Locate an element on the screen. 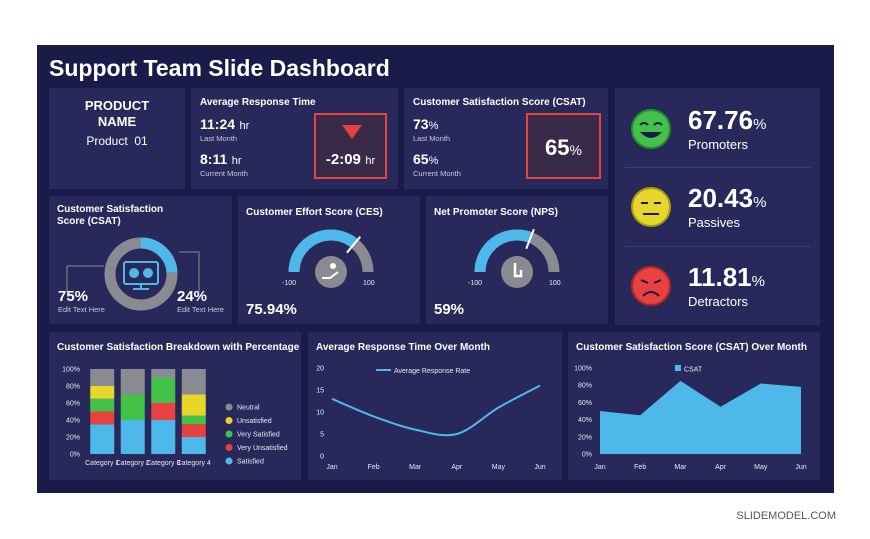 The image size is (870, 539). csat-box-value: 65 is located at coordinates (557, 147).